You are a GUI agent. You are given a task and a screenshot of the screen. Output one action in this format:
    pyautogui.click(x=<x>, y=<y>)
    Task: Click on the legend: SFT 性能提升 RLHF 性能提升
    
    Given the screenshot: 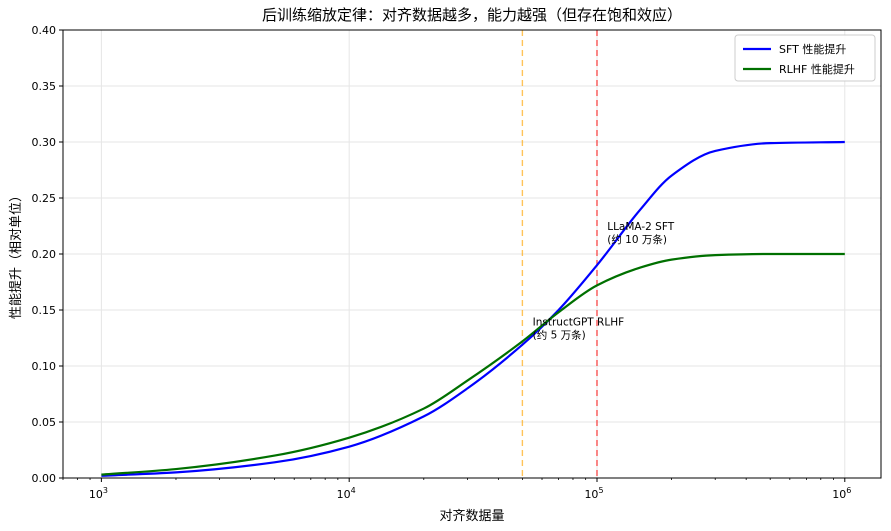 What is the action you would take?
    pyautogui.click(x=805, y=58)
    